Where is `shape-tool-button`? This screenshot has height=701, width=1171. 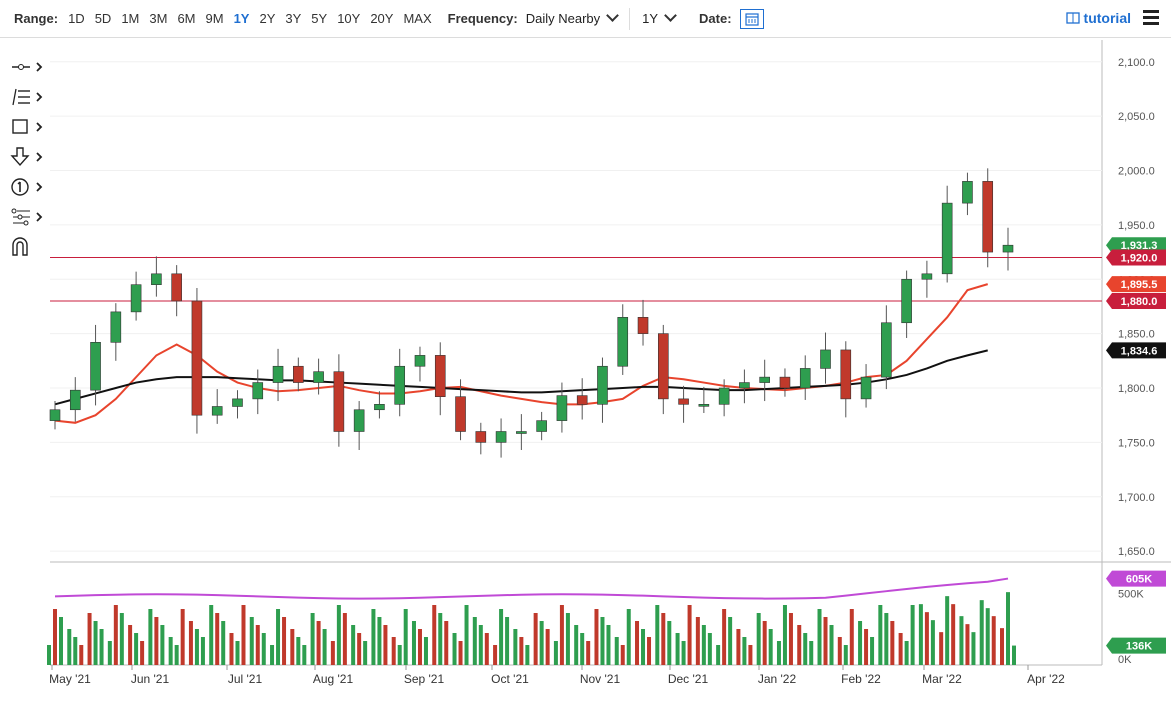
shape-tool-button is located at coordinates (28, 127).